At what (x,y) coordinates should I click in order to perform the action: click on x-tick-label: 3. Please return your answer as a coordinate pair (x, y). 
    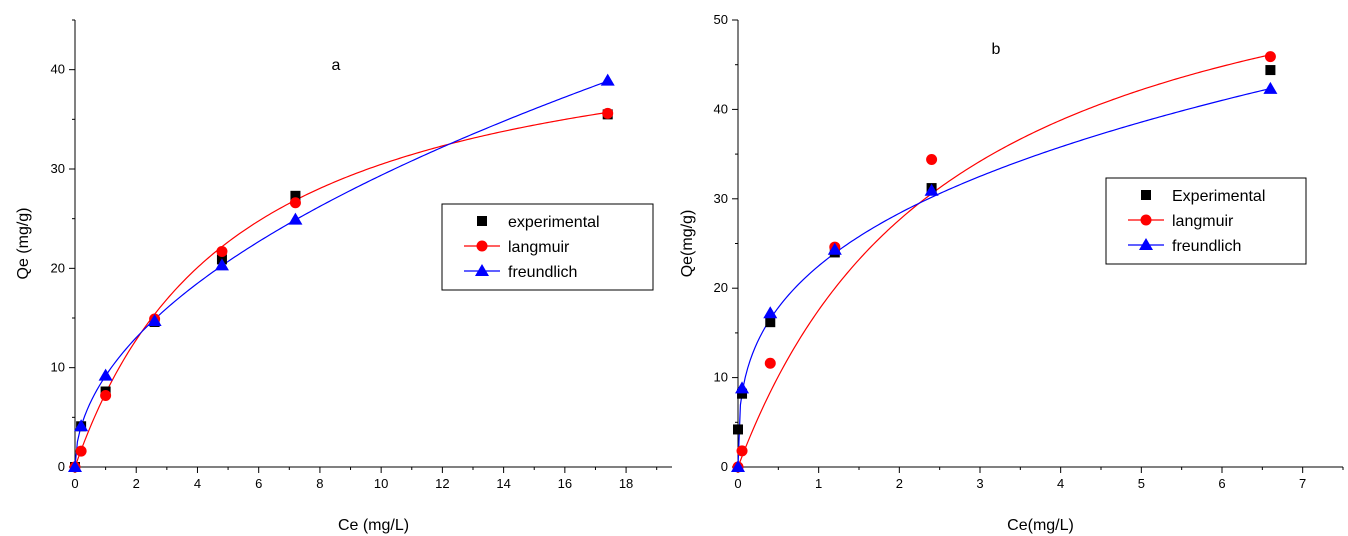
    Looking at the image, I should click on (979, 483).